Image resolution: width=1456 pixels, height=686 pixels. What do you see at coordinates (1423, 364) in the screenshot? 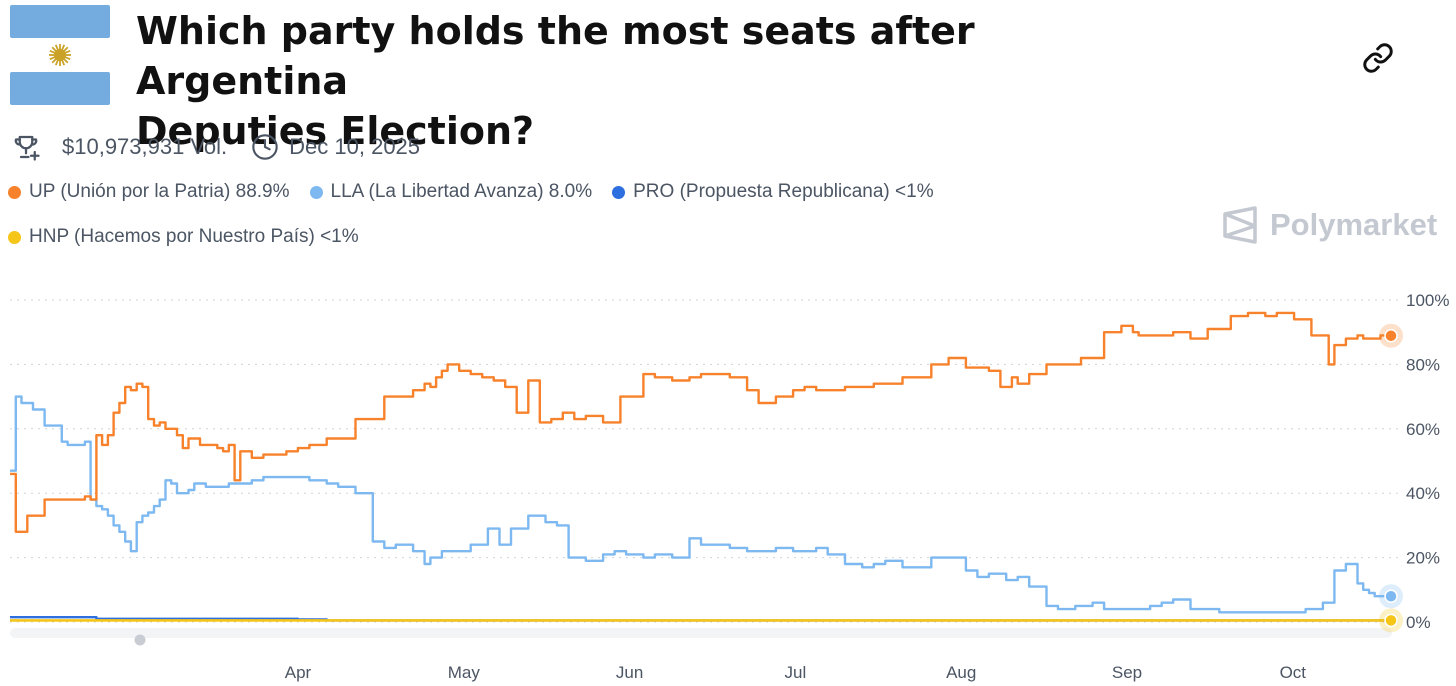
I see `y-tick-label: 80%` at bounding box center [1423, 364].